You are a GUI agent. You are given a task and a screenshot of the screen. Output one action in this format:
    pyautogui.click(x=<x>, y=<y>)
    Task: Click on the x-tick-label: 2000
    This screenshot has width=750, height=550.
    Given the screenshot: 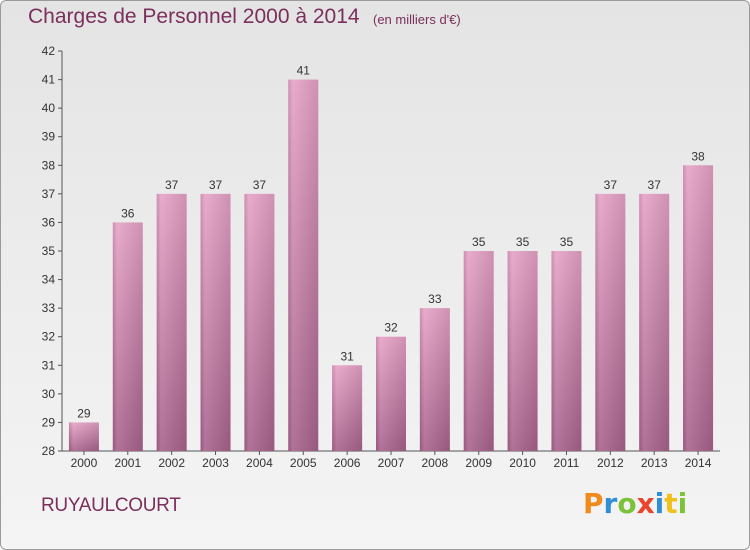 What is the action you would take?
    pyautogui.click(x=84, y=463)
    